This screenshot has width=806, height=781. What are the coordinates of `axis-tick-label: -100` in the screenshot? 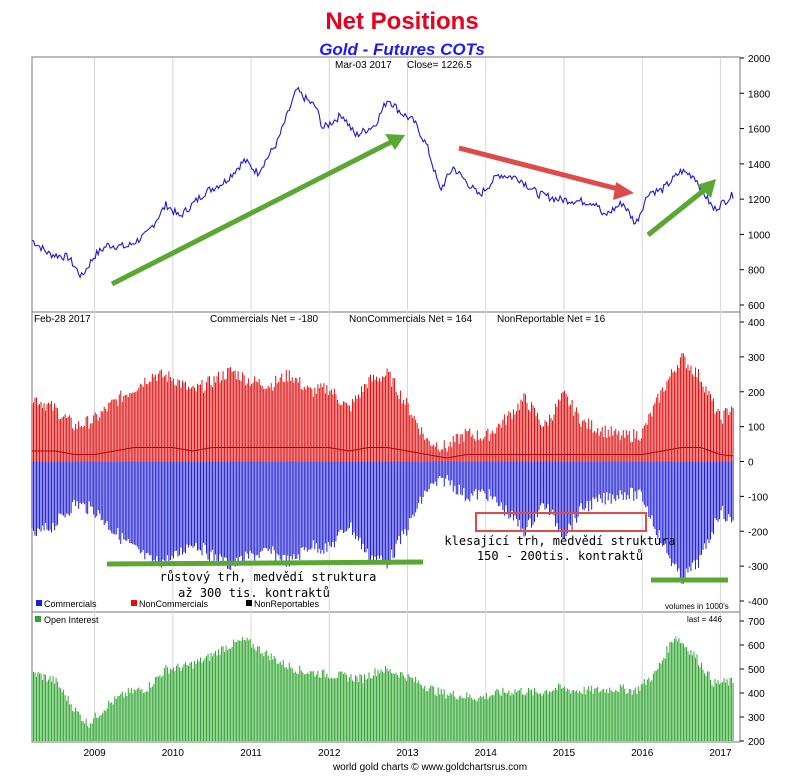 It's located at (758, 497).